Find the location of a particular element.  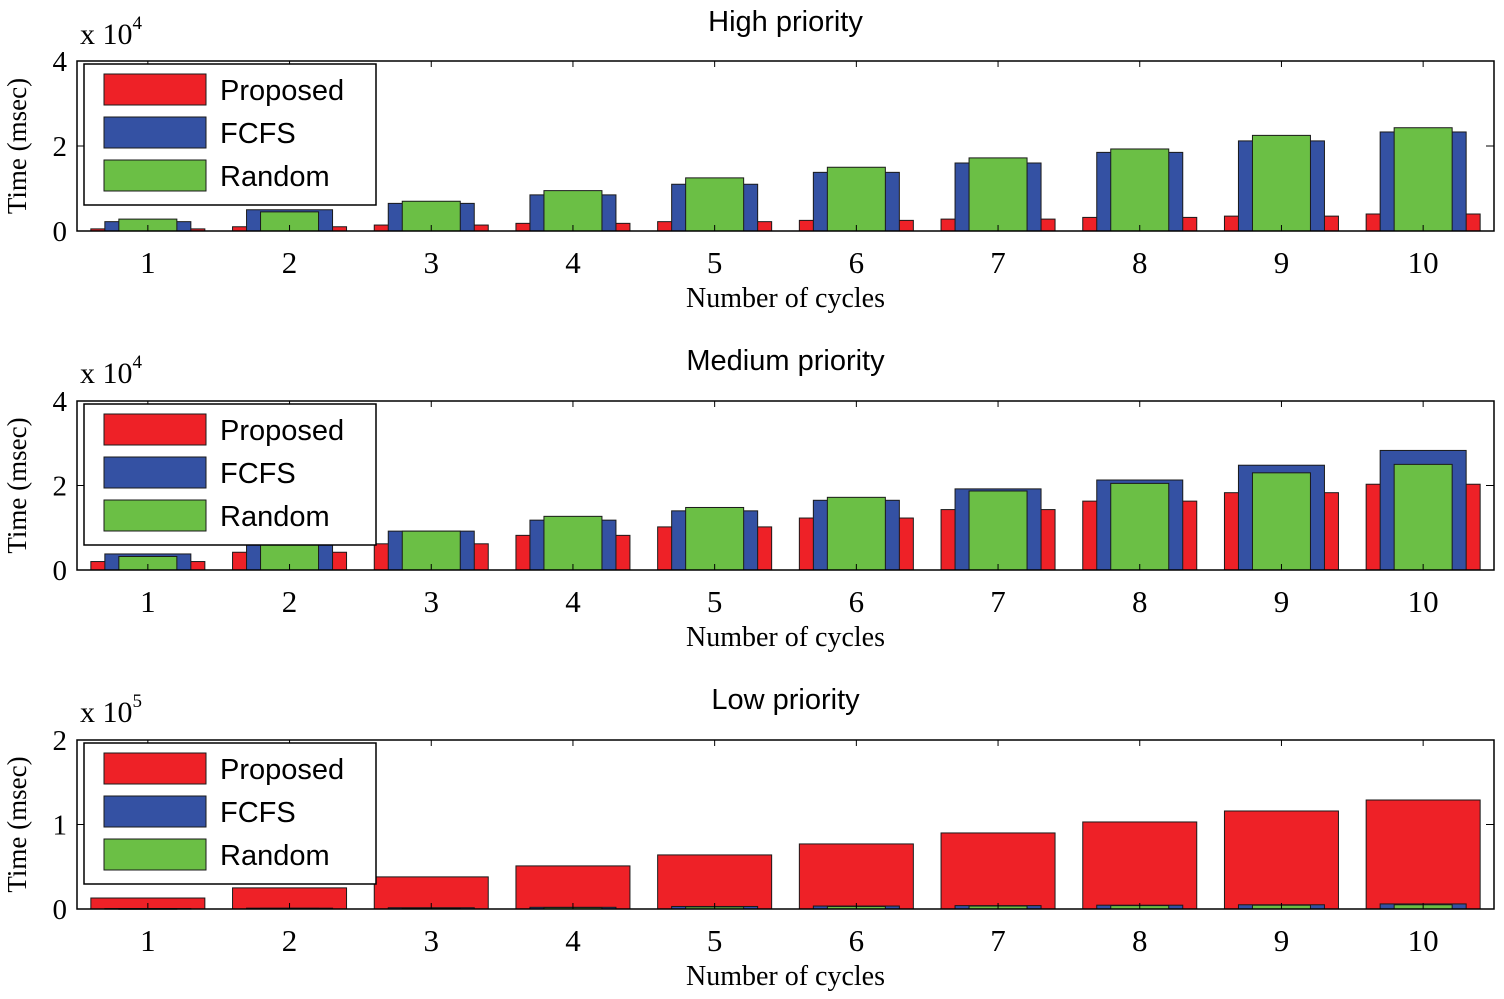

chart-title: Medium priority is located at coordinates (785, 361).